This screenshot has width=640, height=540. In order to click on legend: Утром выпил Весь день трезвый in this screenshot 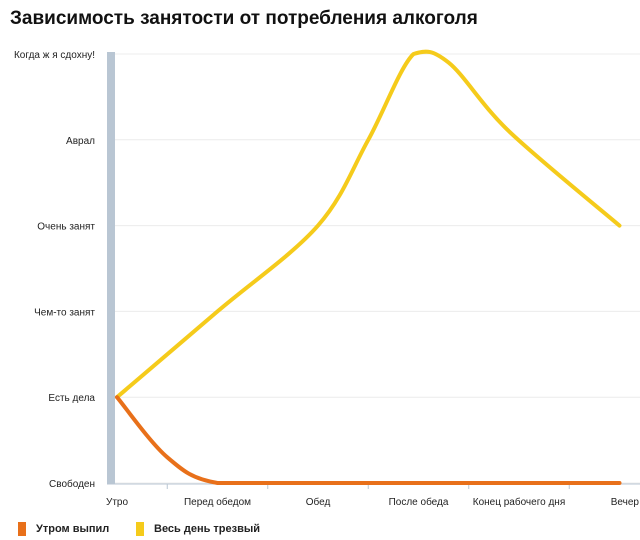, I will do `click(320, 530)`.